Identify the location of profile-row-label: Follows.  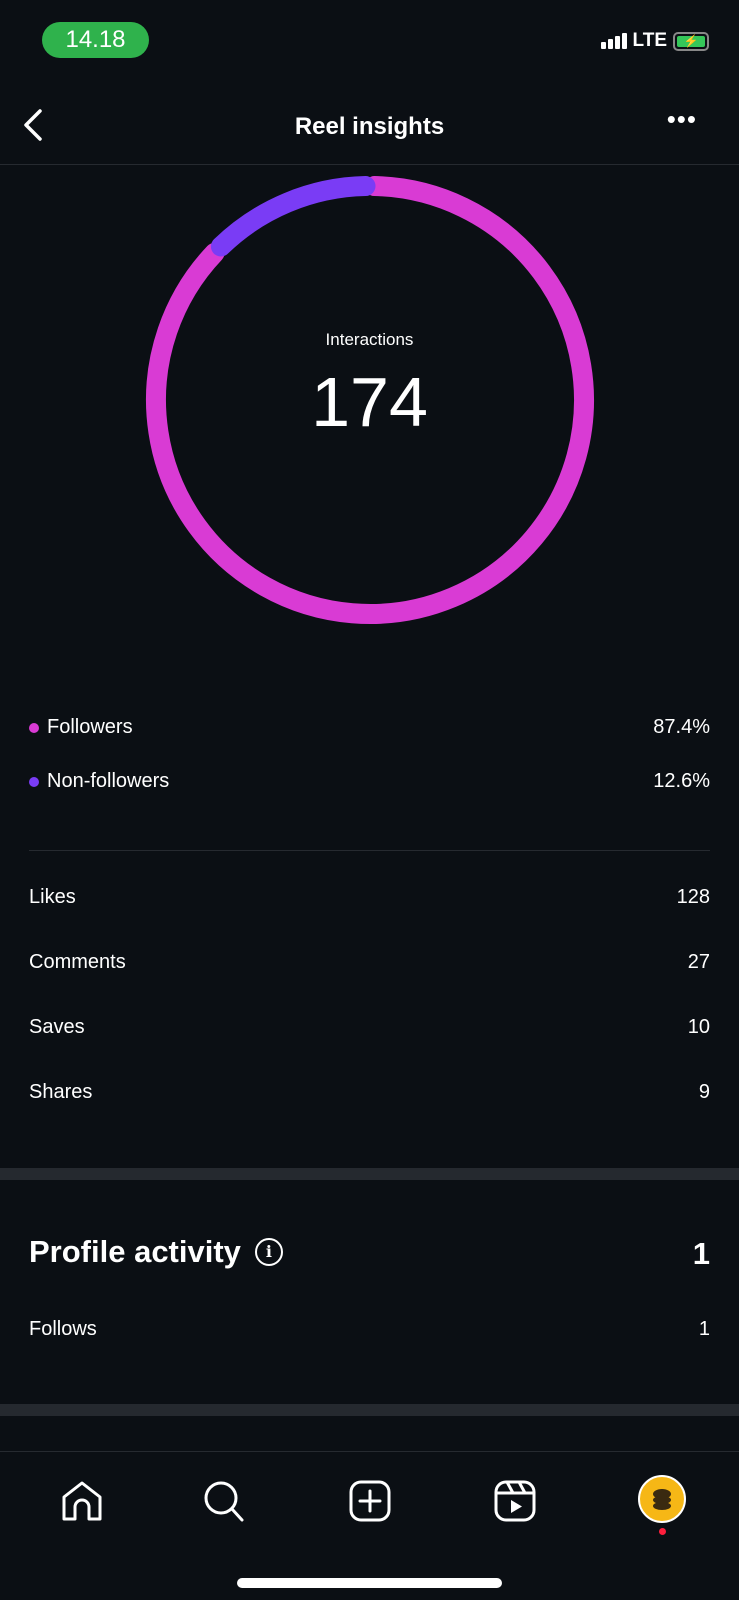
(63, 1329).